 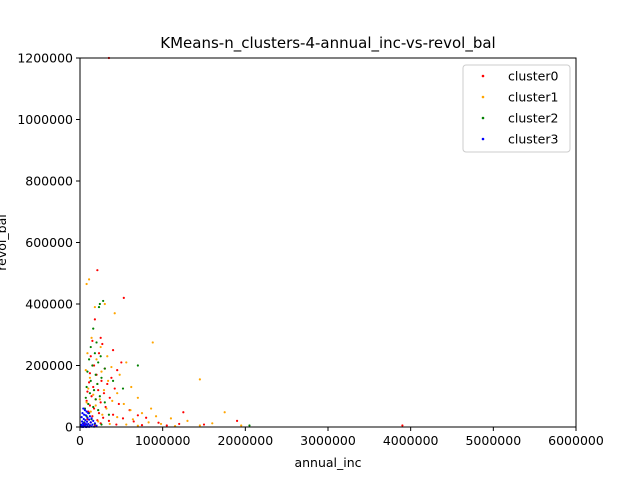 I want to click on y-tick-label: 1200000, so click(x=45, y=58).